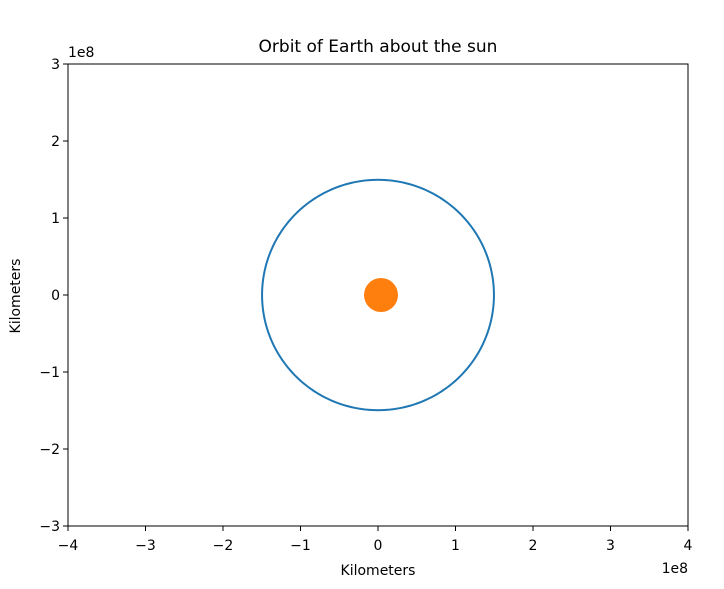 The width and height of the screenshot is (724, 589). Describe the element at coordinates (68, 546) in the screenshot. I see `x-tick-label: −4` at that location.